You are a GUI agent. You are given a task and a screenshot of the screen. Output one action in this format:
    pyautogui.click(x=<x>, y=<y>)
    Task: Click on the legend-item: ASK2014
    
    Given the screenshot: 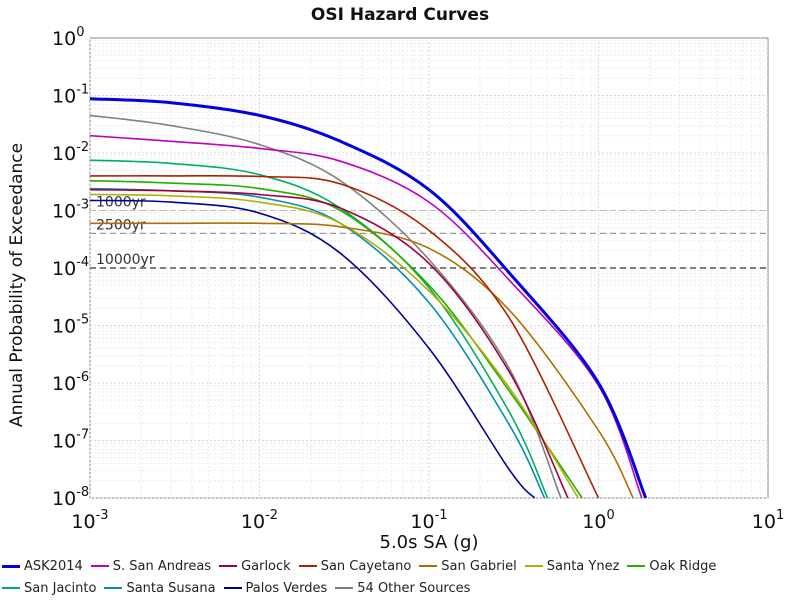 What is the action you would take?
    pyautogui.click(x=42, y=566)
    